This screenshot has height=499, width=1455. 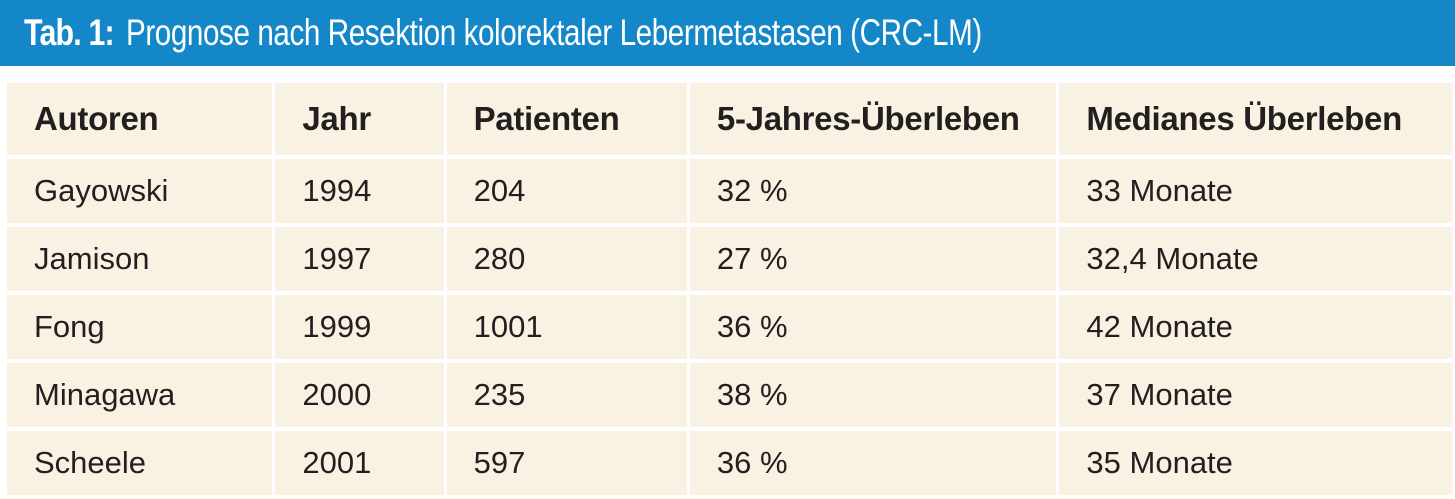 I want to click on table-row: Jamison 1997 280 27 % 32,4 Monate, so click(x=729, y=259).